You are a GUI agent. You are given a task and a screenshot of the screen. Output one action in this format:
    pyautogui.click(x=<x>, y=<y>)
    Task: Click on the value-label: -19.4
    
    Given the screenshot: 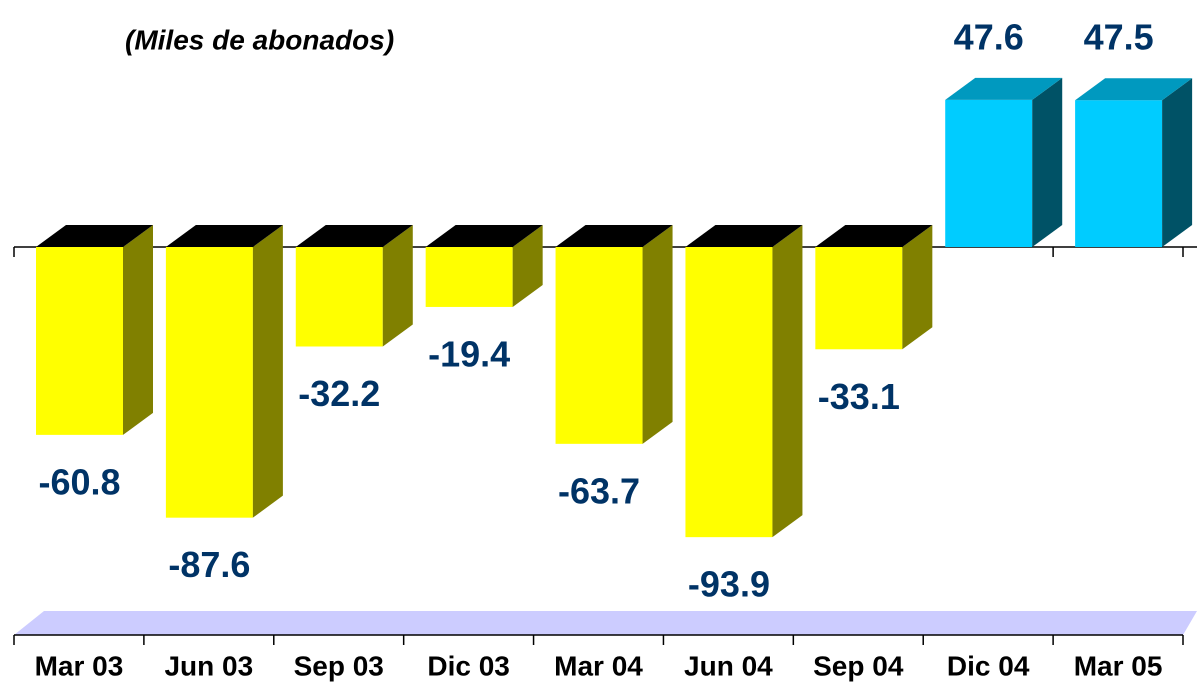 What is the action you would take?
    pyautogui.click(x=469, y=353)
    